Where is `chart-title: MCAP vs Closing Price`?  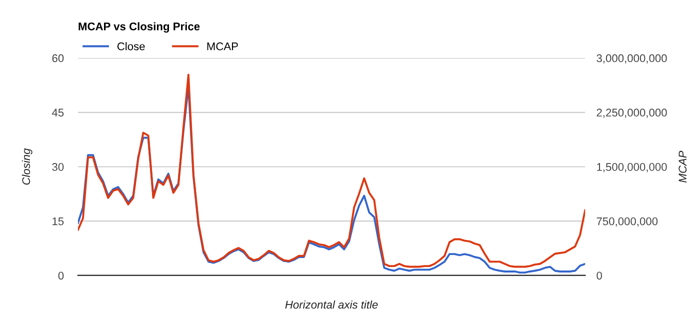
chart-title: MCAP vs Closing Price is located at coordinates (139, 27).